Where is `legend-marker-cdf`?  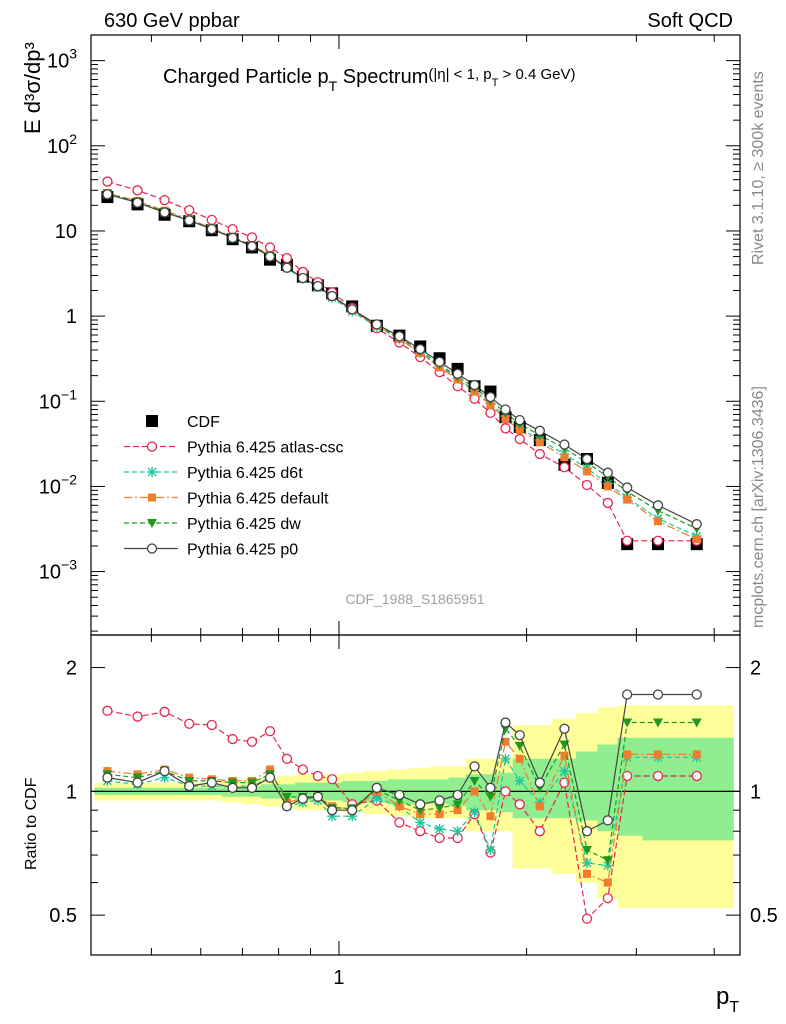 legend-marker-cdf is located at coordinates (152, 421).